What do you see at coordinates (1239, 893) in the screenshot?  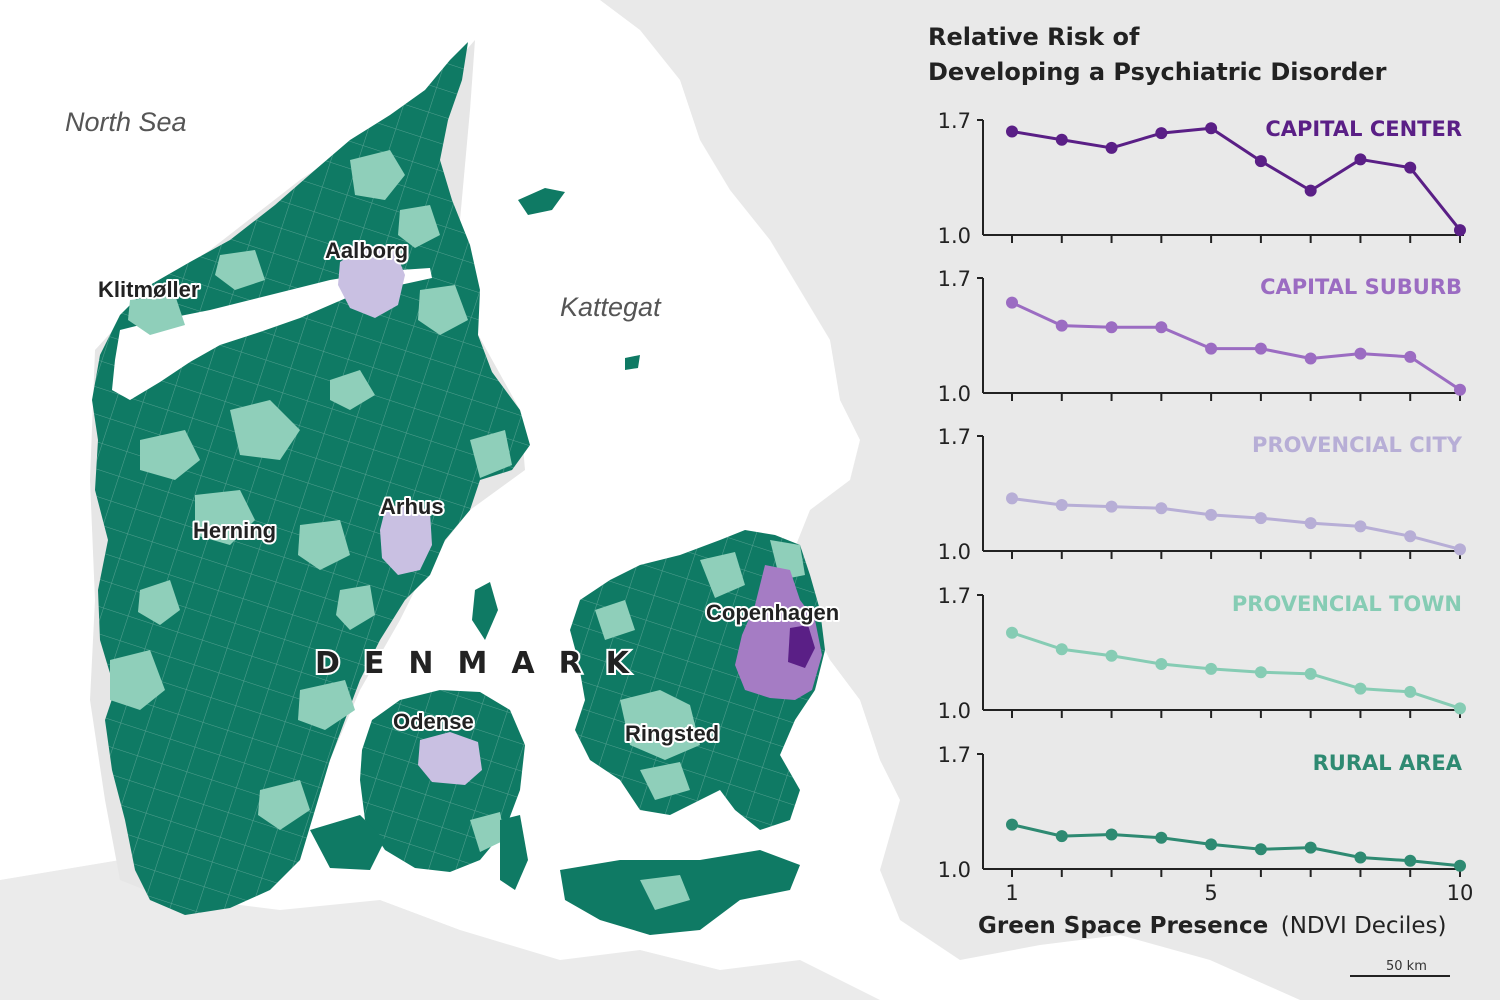 I see `x-axis-tick-labels: 1 5 10` at bounding box center [1239, 893].